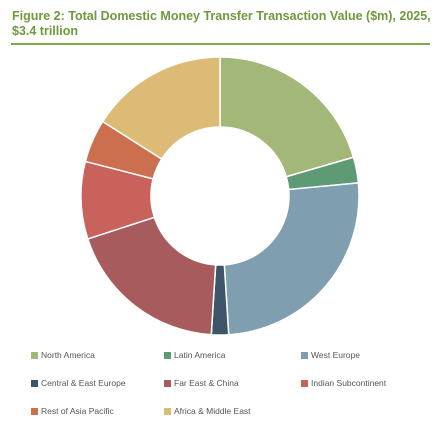 The width and height of the screenshot is (439, 436). I want to click on title-underline, so click(220, 44).